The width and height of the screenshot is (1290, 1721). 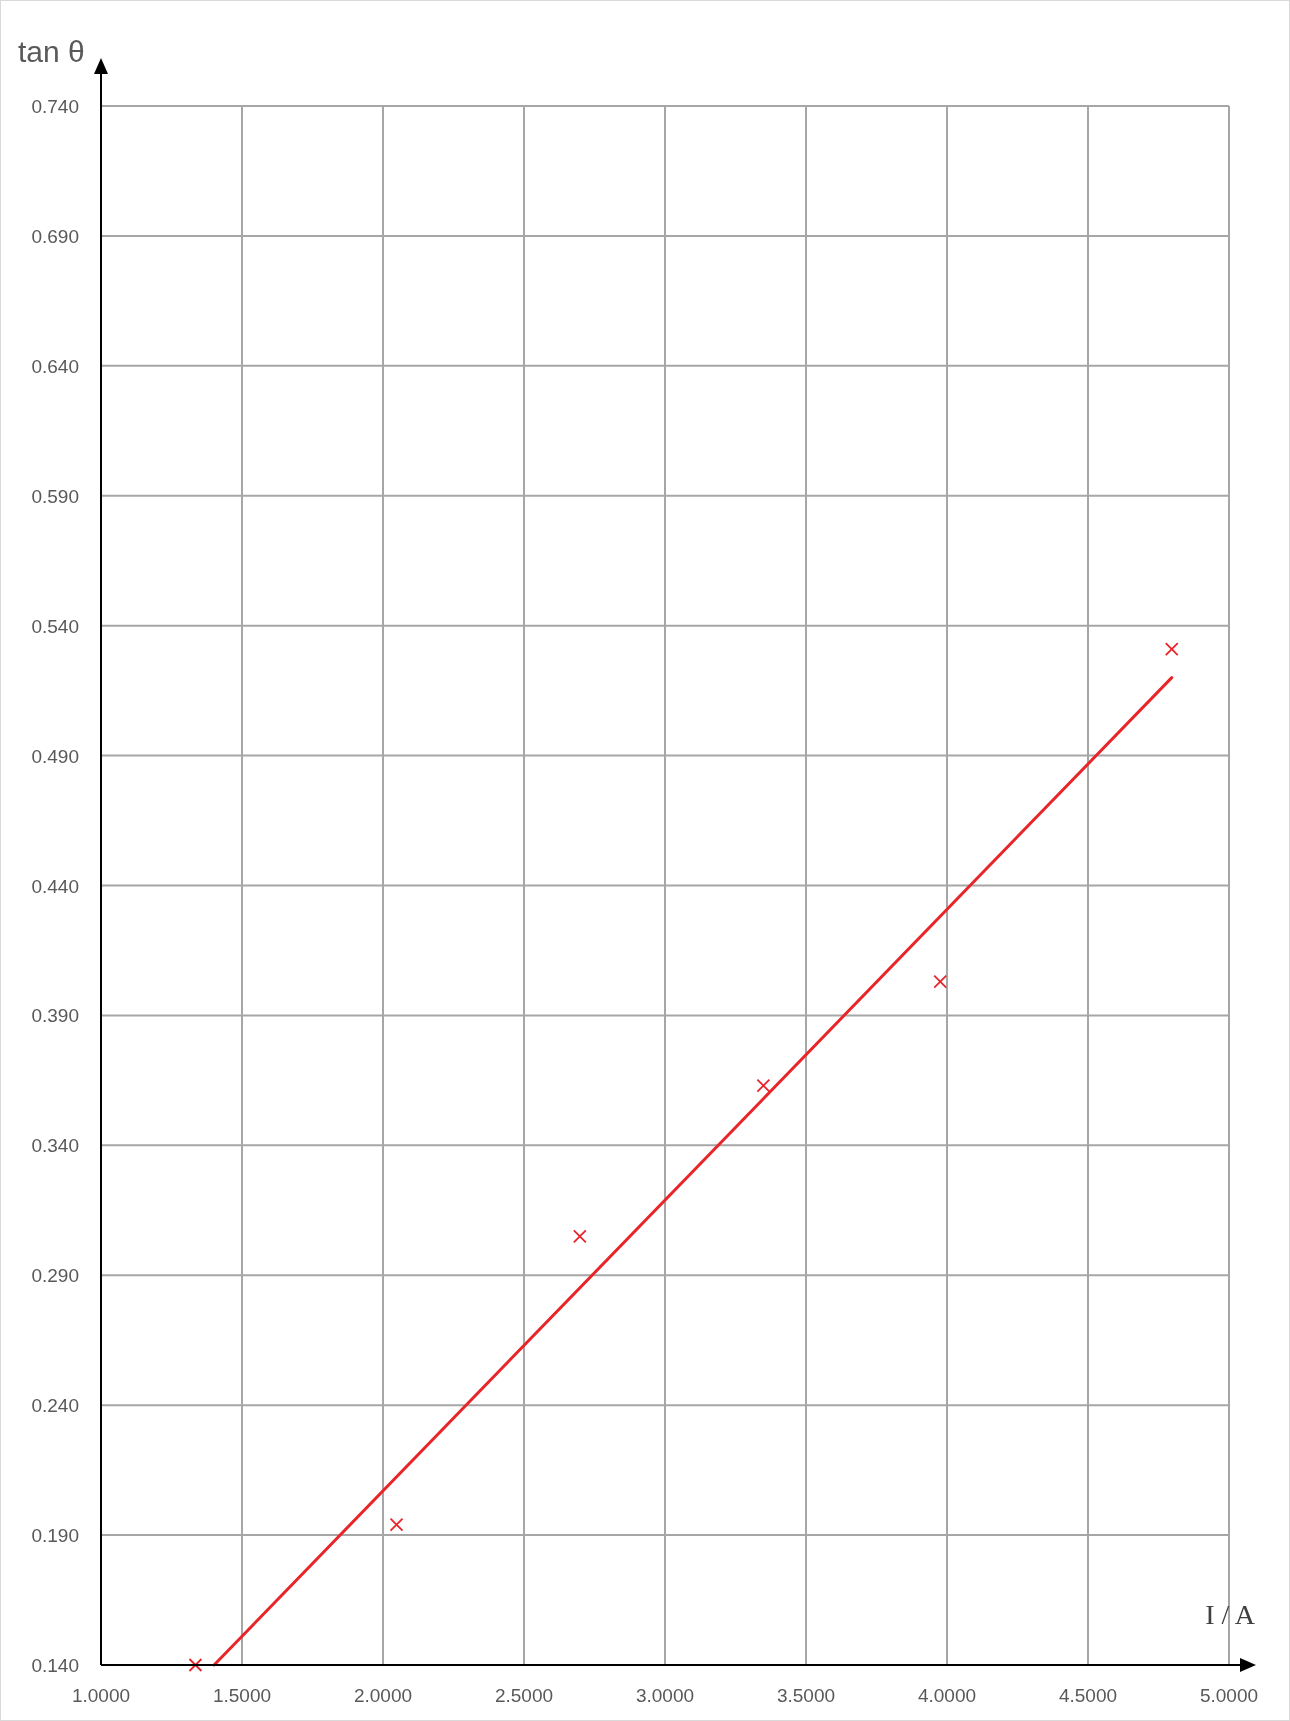 I want to click on y-tick-label: 0.640, so click(x=55, y=366).